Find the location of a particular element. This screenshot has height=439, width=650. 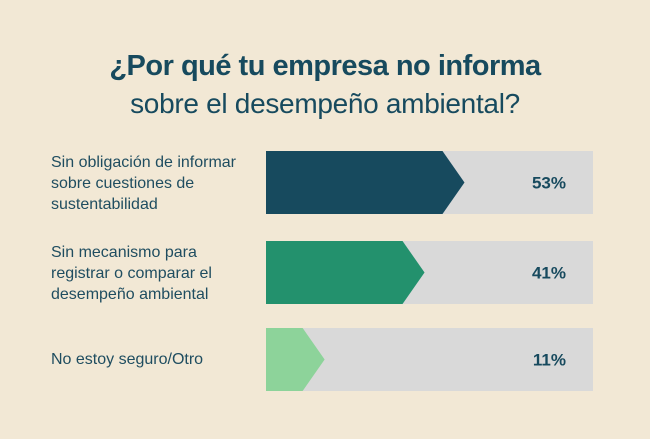

category-label-line: sustentabilidad is located at coordinates (104, 204).